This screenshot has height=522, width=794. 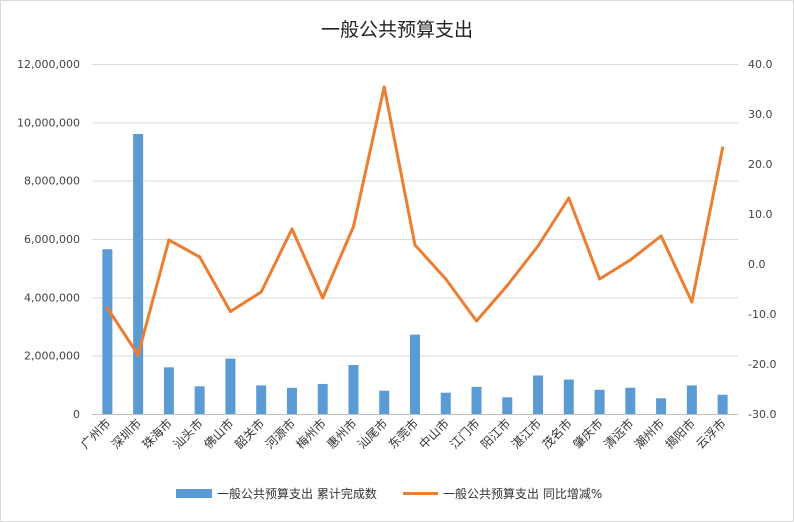 I want to click on y-right-tick-label: -20.0, so click(x=762, y=364).